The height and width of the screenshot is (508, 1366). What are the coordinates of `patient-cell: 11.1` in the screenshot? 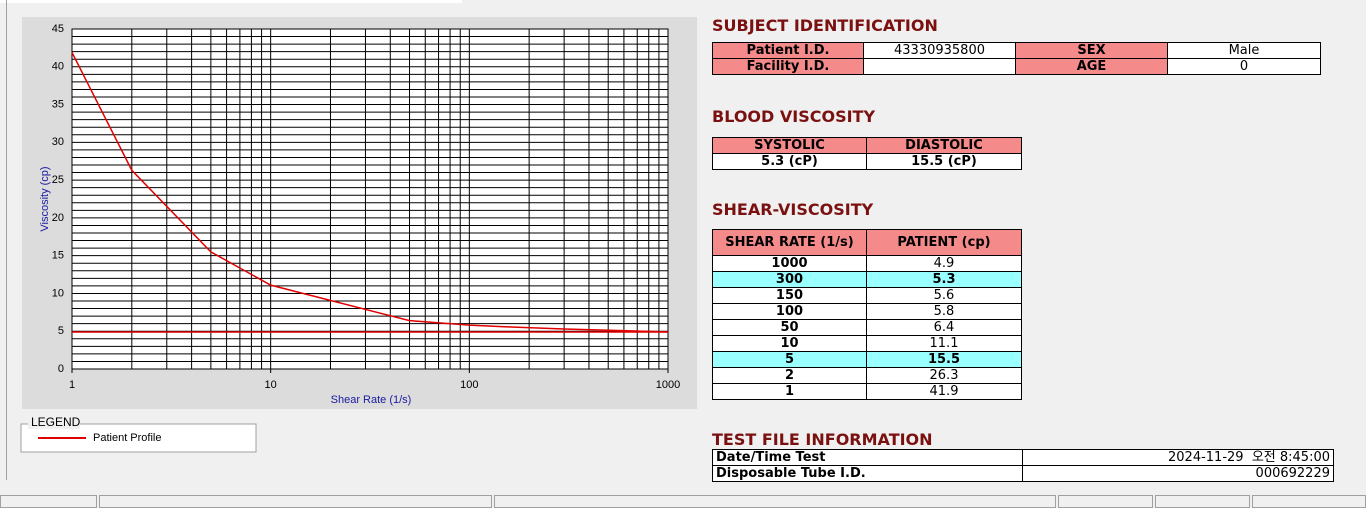 It's located at (944, 343).